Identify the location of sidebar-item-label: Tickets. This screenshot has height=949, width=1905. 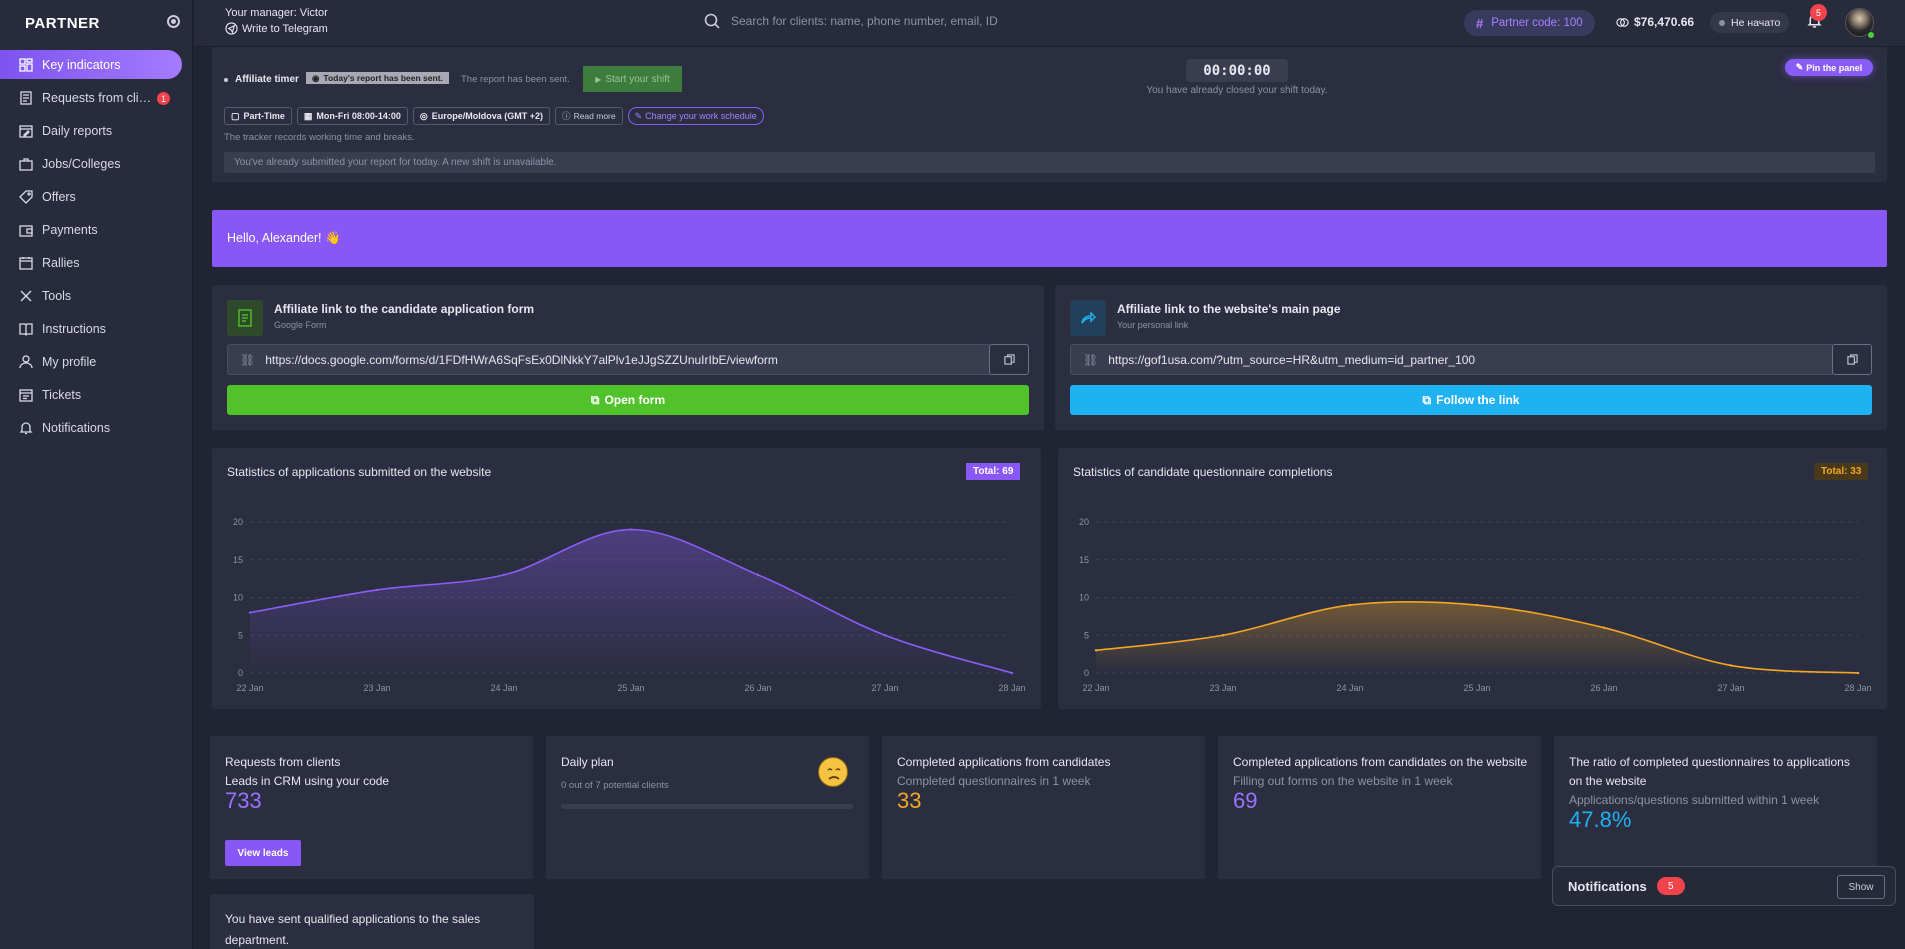
(62, 394).